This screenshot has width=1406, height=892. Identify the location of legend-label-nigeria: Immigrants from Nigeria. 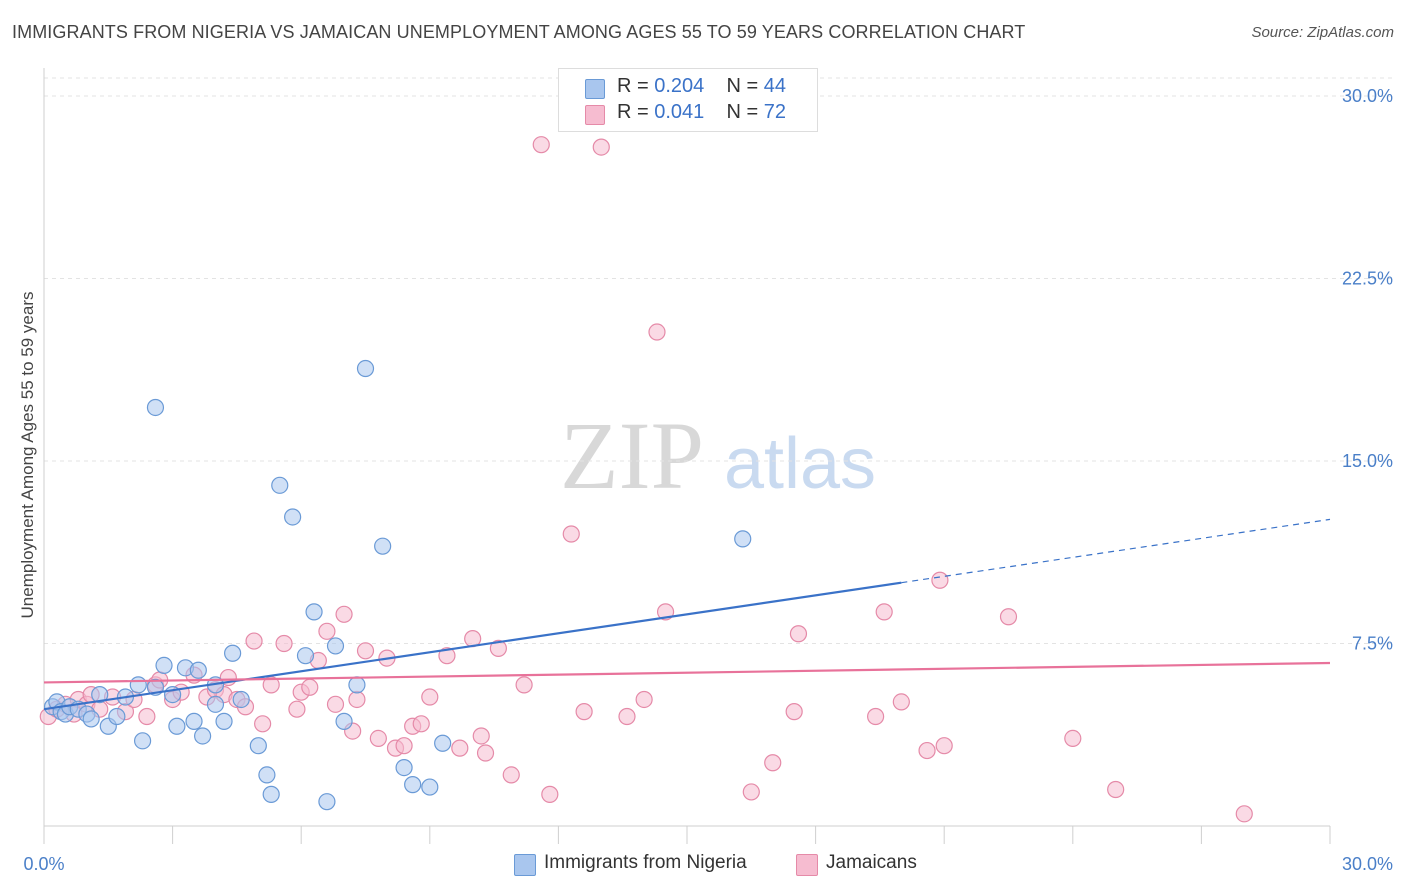
(645, 862).